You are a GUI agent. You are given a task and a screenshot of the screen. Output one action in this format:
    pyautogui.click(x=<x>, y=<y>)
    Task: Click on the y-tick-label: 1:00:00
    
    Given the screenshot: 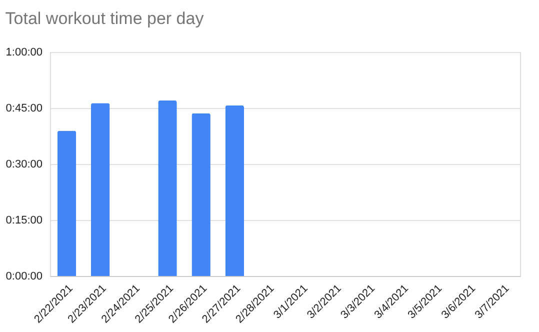 What is the action you would take?
    pyautogui.click(x=24, y=52)
    